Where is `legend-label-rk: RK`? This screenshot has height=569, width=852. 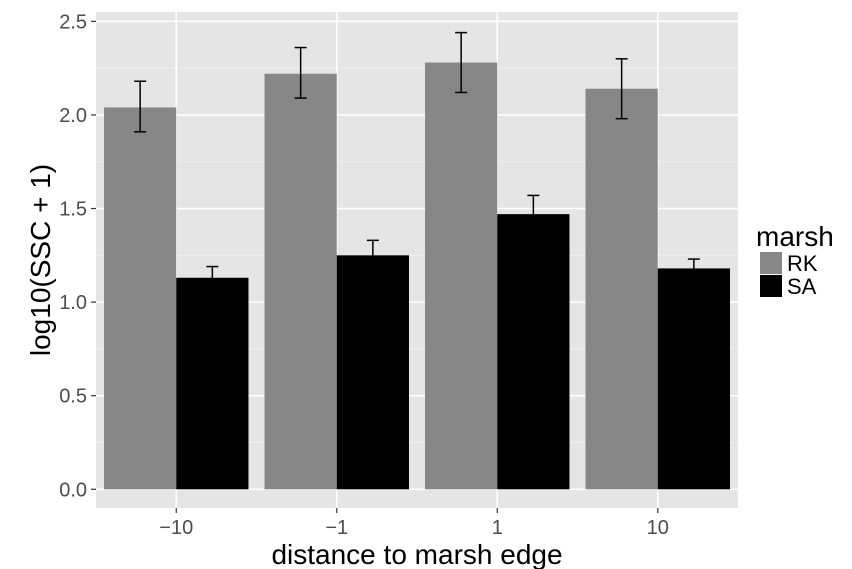 legend-label-rk: RK is located at coordinates (802, 263).